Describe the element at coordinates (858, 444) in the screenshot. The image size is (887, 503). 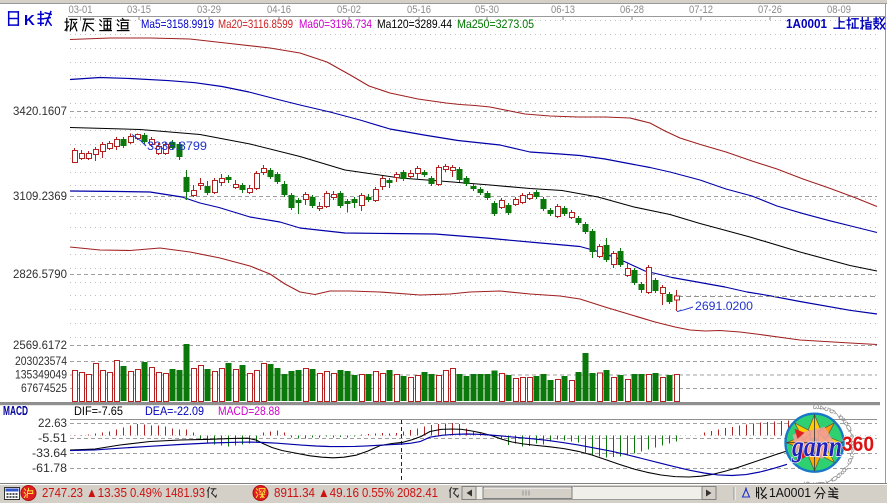
I see `svg-text: 360` at that location.